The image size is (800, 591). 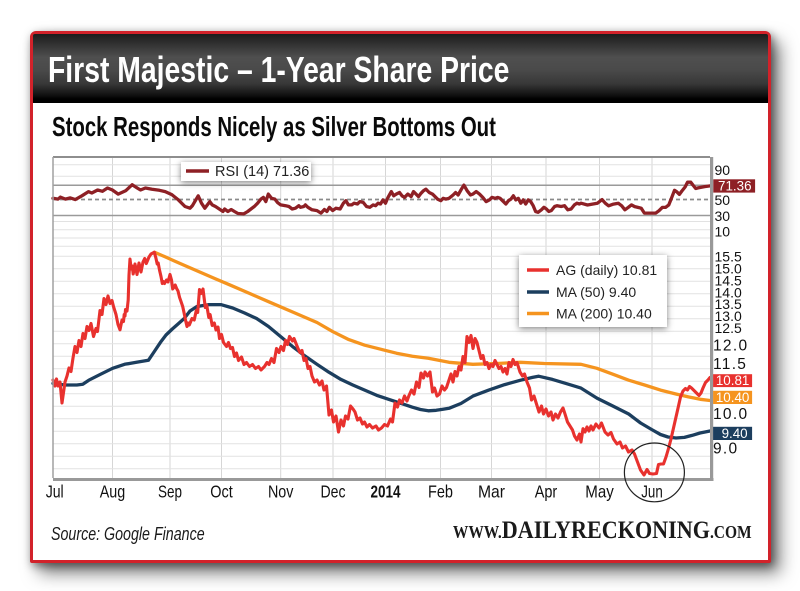 What do you see at coordinates (491, 491) in the screenshot?
I see `svg-text: Mar` at bounding box center [491, 491].